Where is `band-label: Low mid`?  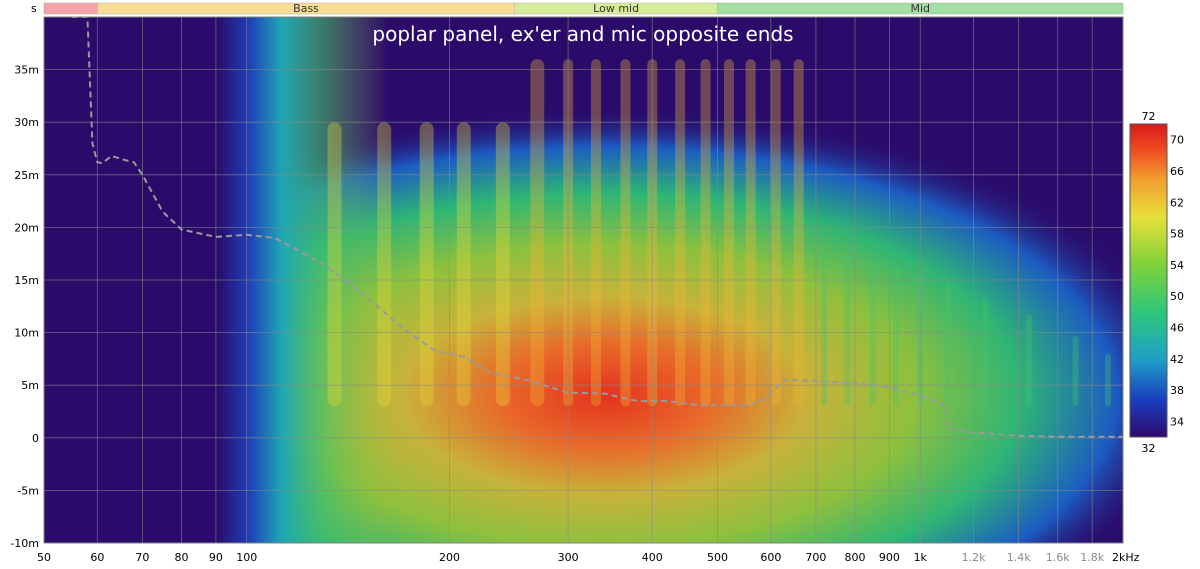
band-label: Low mid is located at coordinates (616, 8).